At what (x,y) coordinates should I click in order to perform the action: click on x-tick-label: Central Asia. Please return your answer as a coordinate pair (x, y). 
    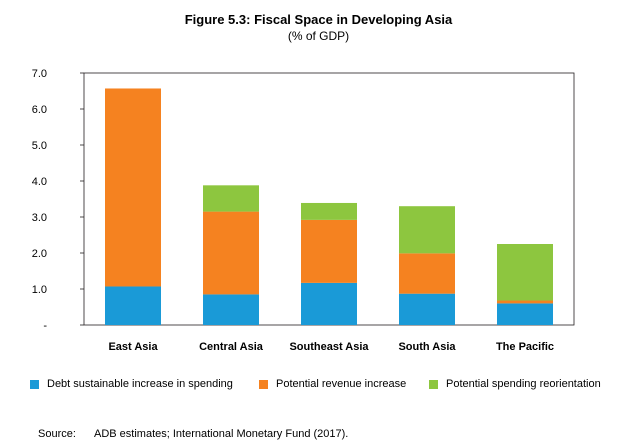
    Looking at the image, I should click on (231, 347).